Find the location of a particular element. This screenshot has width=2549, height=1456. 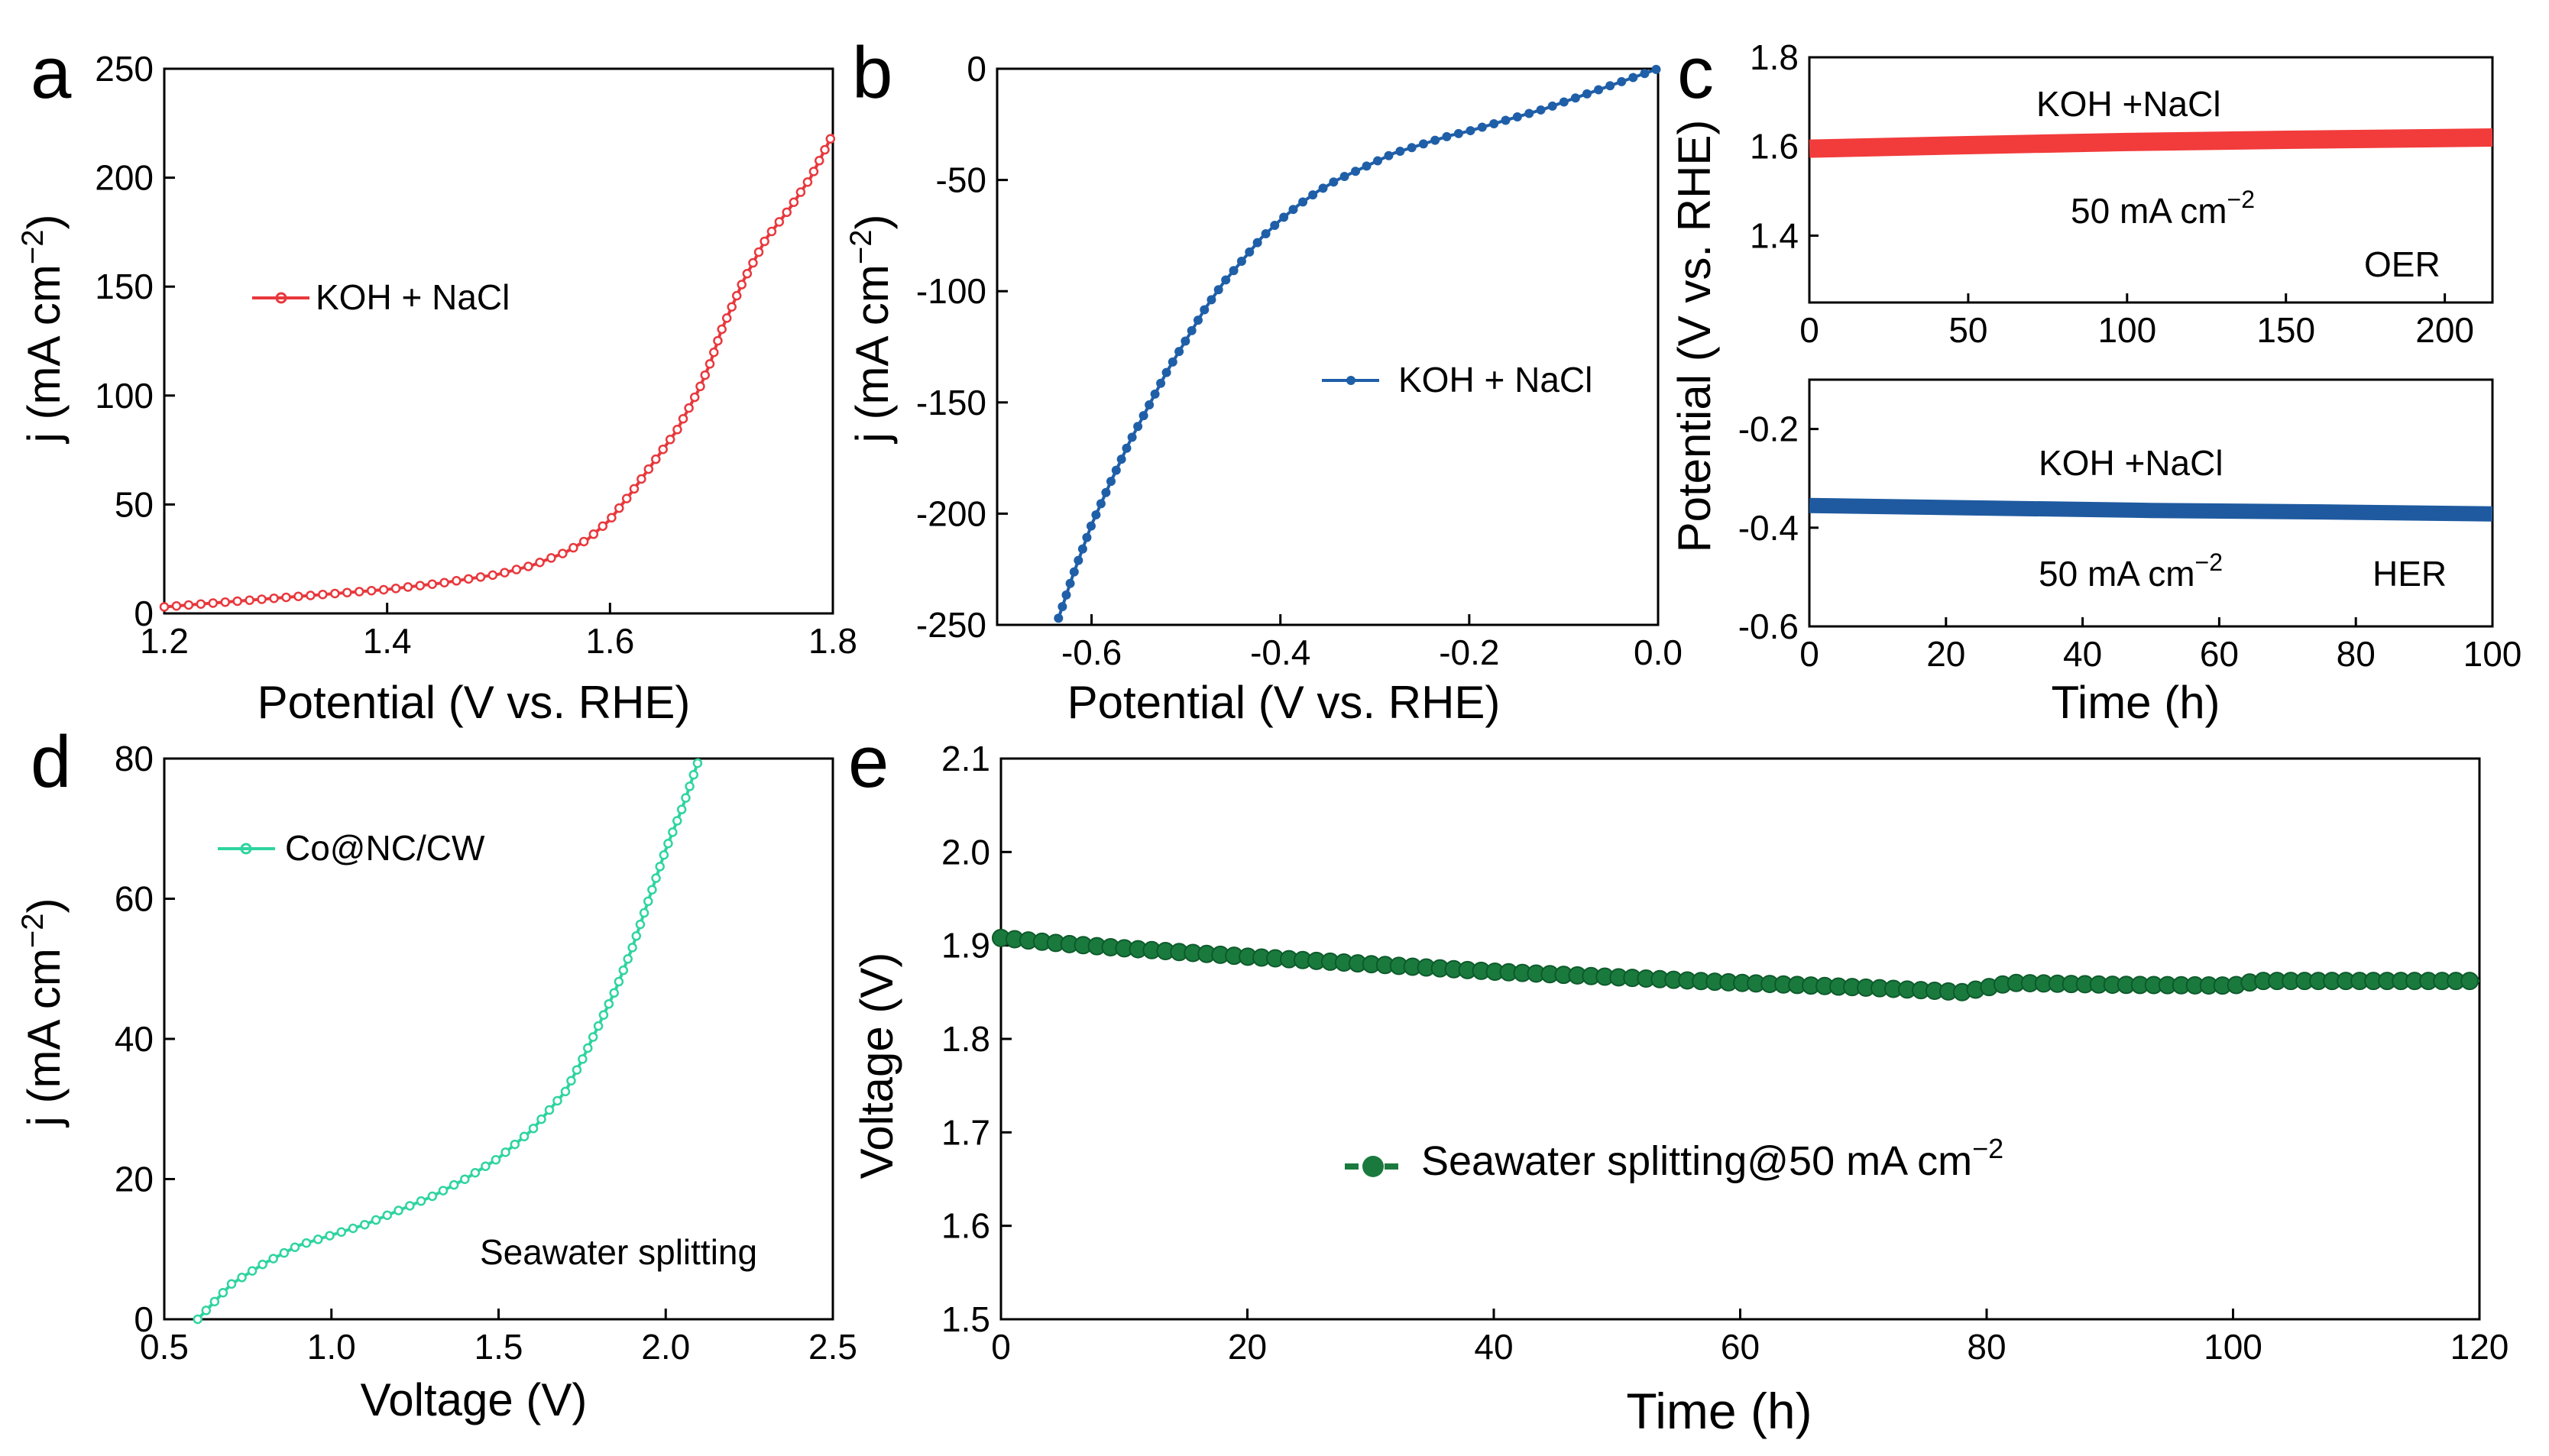

x-tick-label-a: 1.6 is located at coordinates (609, 641).